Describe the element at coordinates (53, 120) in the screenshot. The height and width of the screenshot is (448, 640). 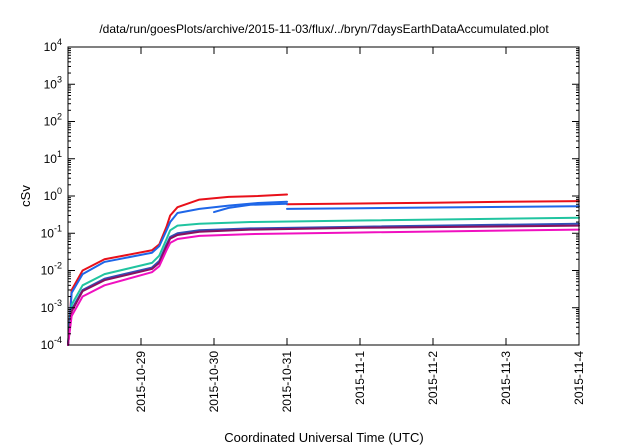
I see `y-tick-label: 10²` at that location.